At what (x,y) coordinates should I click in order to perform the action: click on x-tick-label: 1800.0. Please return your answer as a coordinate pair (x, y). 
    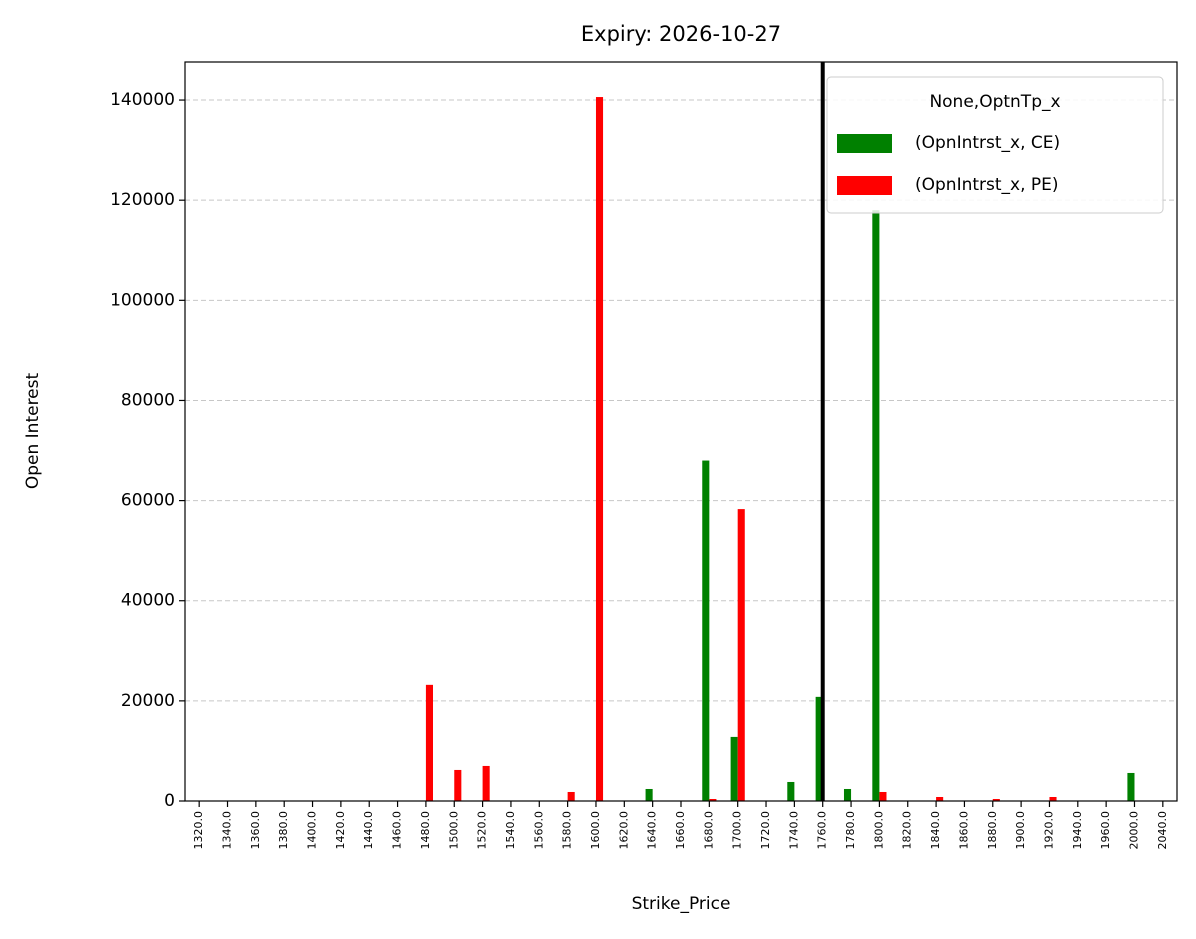
    Looking at the image, I should click on (878, 830).